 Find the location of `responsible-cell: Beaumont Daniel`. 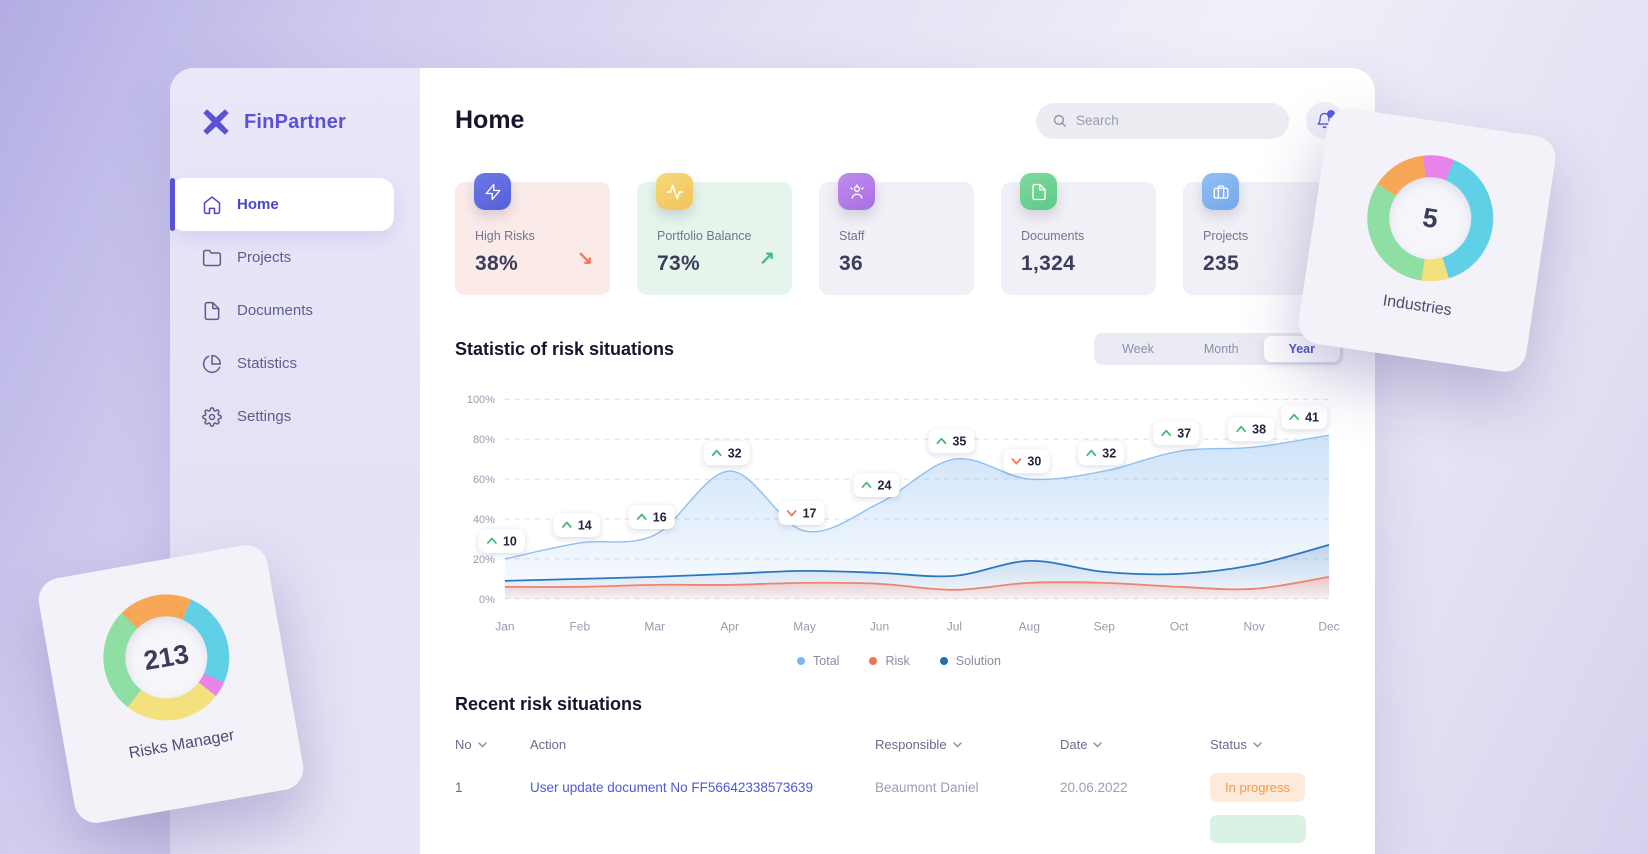

responsible-cell: Beaumont Daniel is located at coordinates (927, 787).